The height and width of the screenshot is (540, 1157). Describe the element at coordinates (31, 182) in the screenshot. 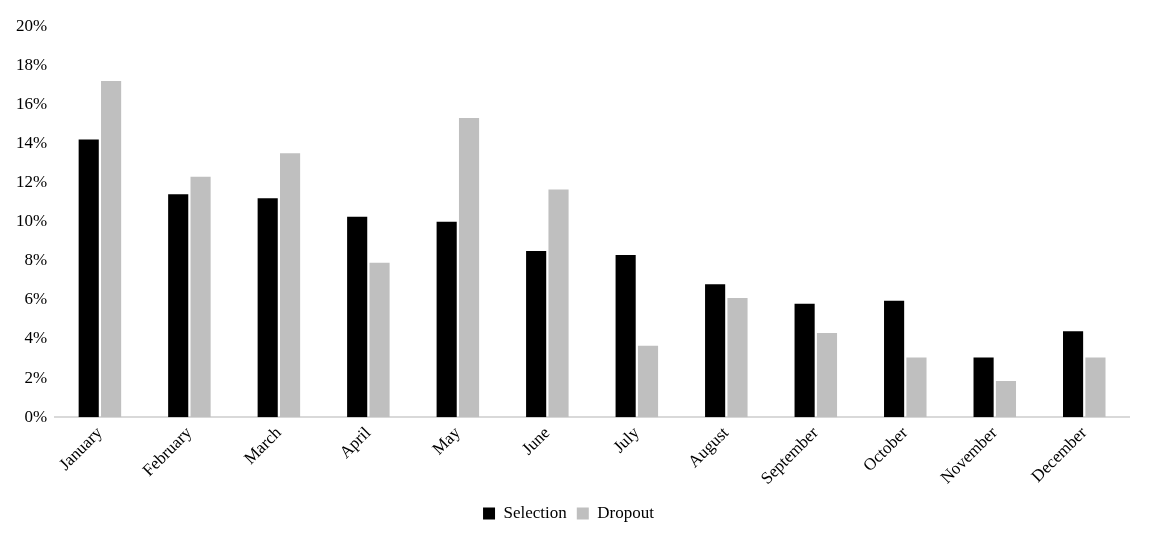

I see `y-tick-label: 12%` at that location.